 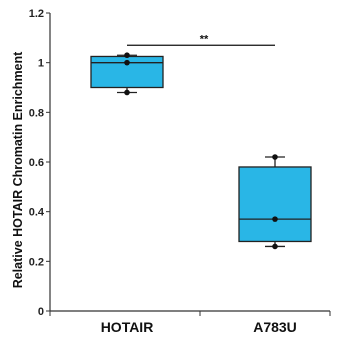 I want to click on box-hotair, so click(x=127, y=74).